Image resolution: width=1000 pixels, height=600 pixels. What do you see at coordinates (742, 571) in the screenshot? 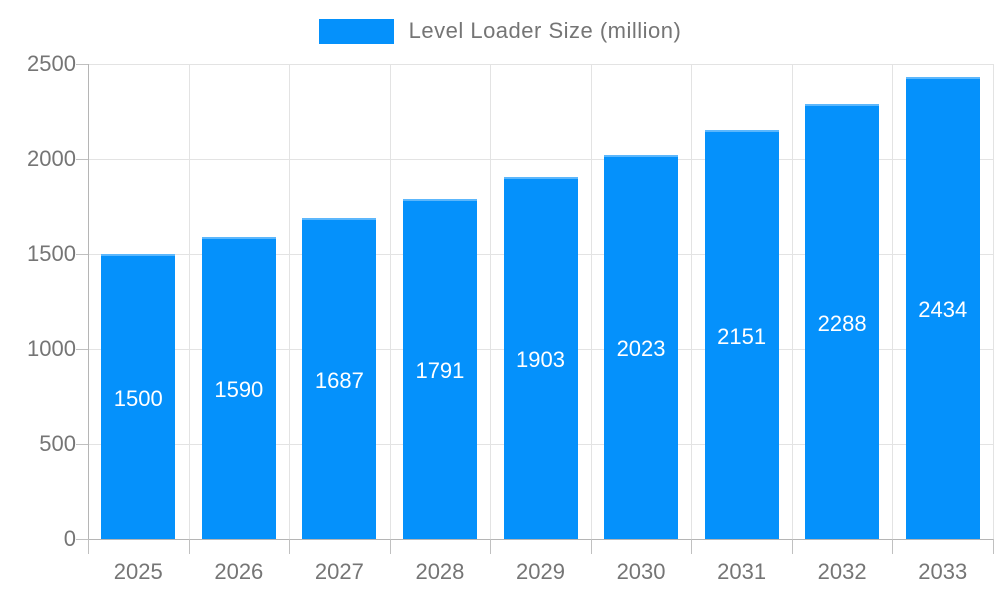
I see `x-axis-tick-label: 2031` at bounding box center [742, 571].